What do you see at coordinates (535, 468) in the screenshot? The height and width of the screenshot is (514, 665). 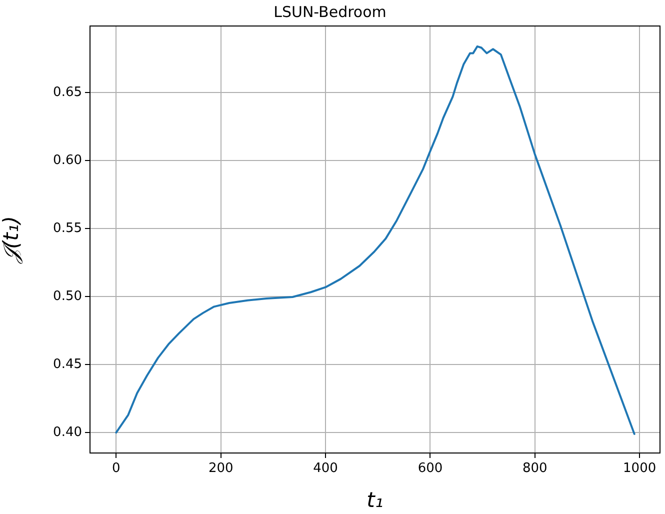 I see `x-tick-label: 800` at bounding box center [535, 468].